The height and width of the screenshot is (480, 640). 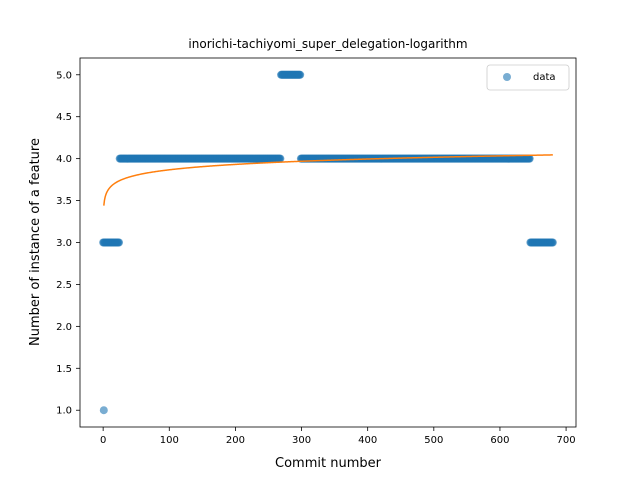 I want to click on x-tick-label: 500, so click(x=433, y=440).